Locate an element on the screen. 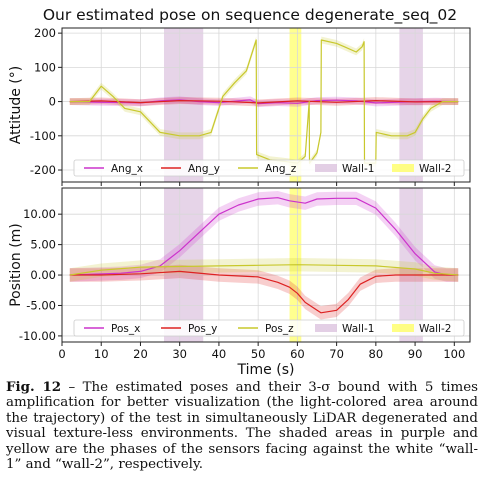  position-legend-label-pos-x: Pos_x is located at coordinates (125, 329).